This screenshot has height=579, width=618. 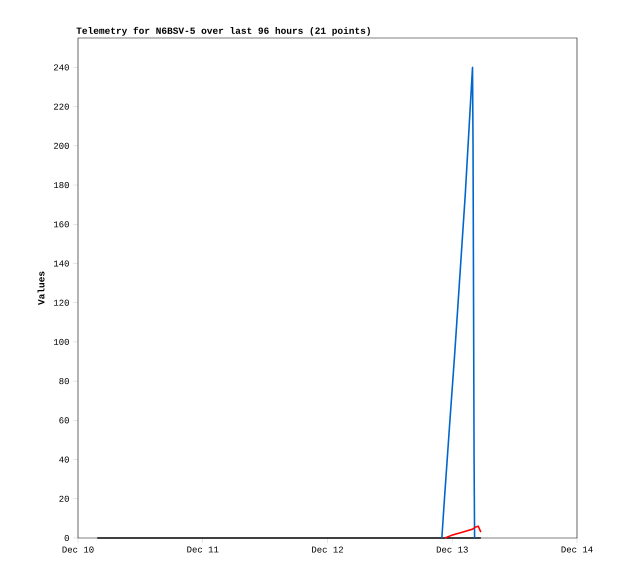 I want to click on y-tick-label: 180, so click(x=61, y=185).